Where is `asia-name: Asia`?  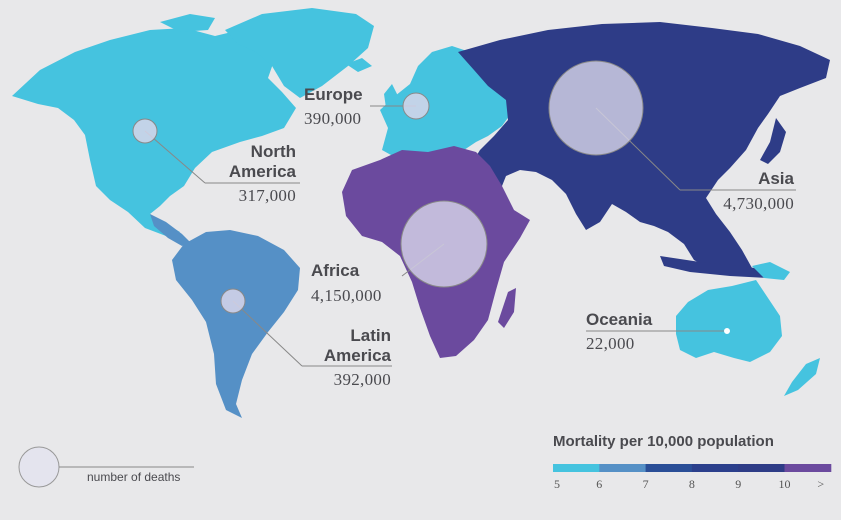 asia-name: Asia is located at coordinates (776, 178).